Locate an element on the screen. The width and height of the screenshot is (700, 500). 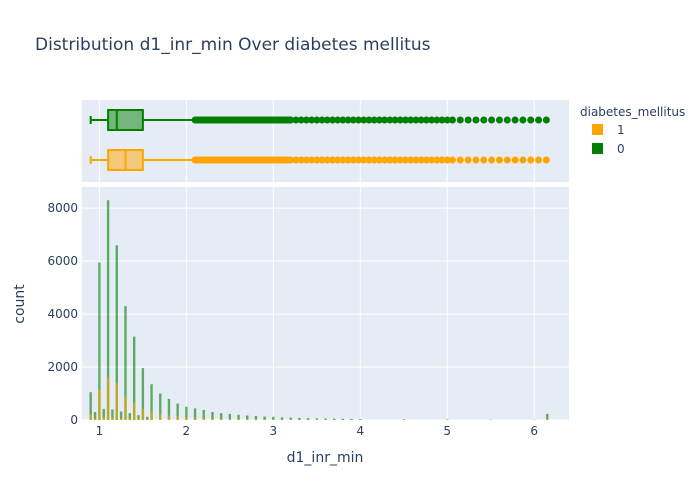
y-axis-ticks: 0 2000 4000 6000 8000 is located at coordinates (62, 314).